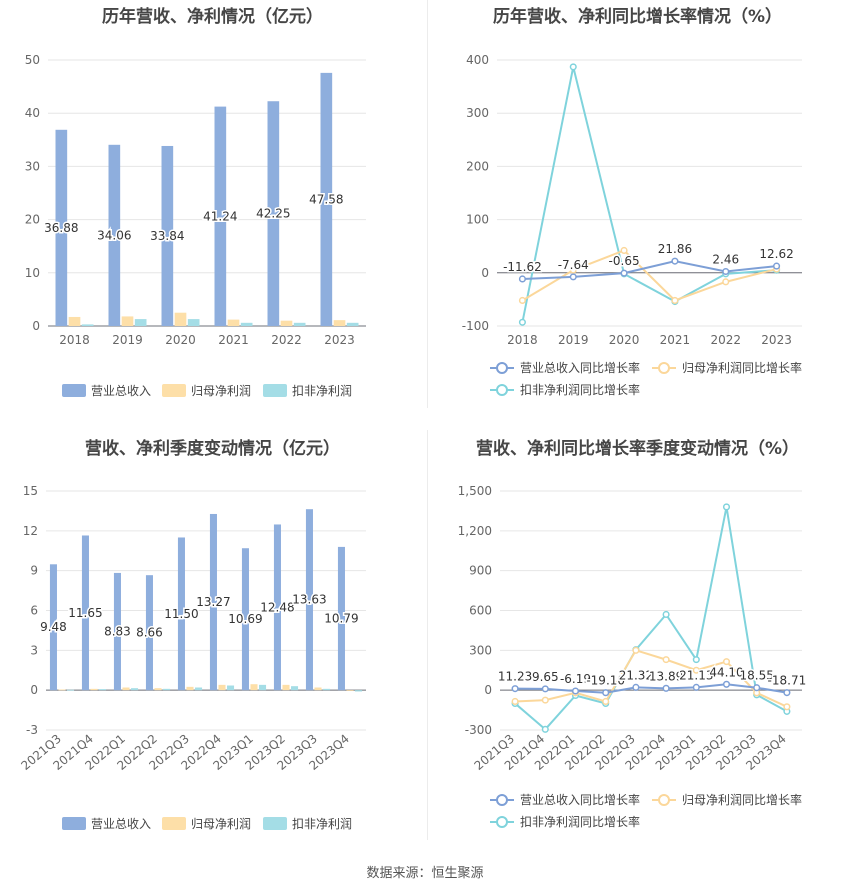 The height and width of the screenshot is (891, 850). Describe the element at coordinates (475, 326) in the screenshot. I see `y-tick-label: -100` at that location.